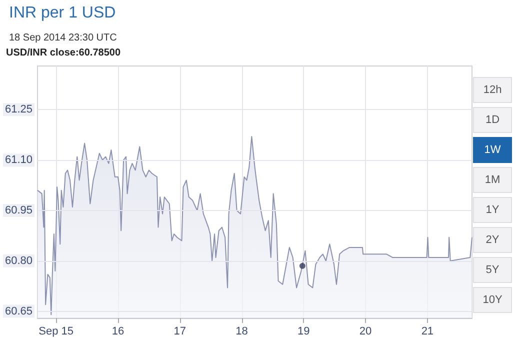  Describe the element at coordinates (63, 38) in the screenshot. I see `chart-subtitle: 18 Sep 2014 23:30 UTC` at that location.